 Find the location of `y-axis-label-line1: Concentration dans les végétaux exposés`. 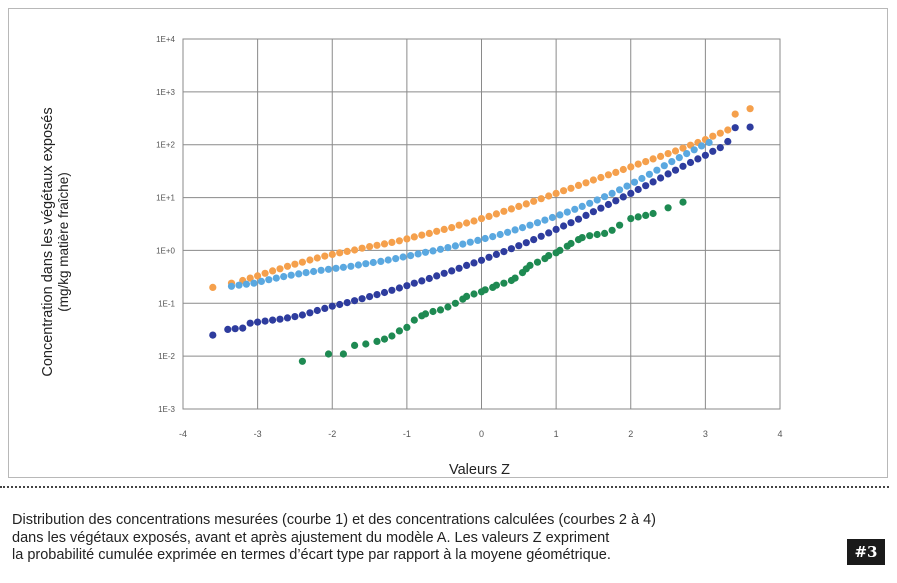

y-axis-label-line1: Concentration dans les végétaux exposés is located at coordinates (48, 241).